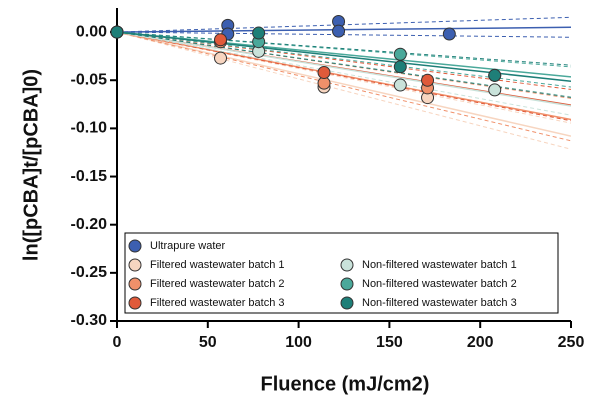  What do you see at coordinates (117, 342) in the screenshot?
I see `x-tick-label: 0` at bounding box center [117, 342].